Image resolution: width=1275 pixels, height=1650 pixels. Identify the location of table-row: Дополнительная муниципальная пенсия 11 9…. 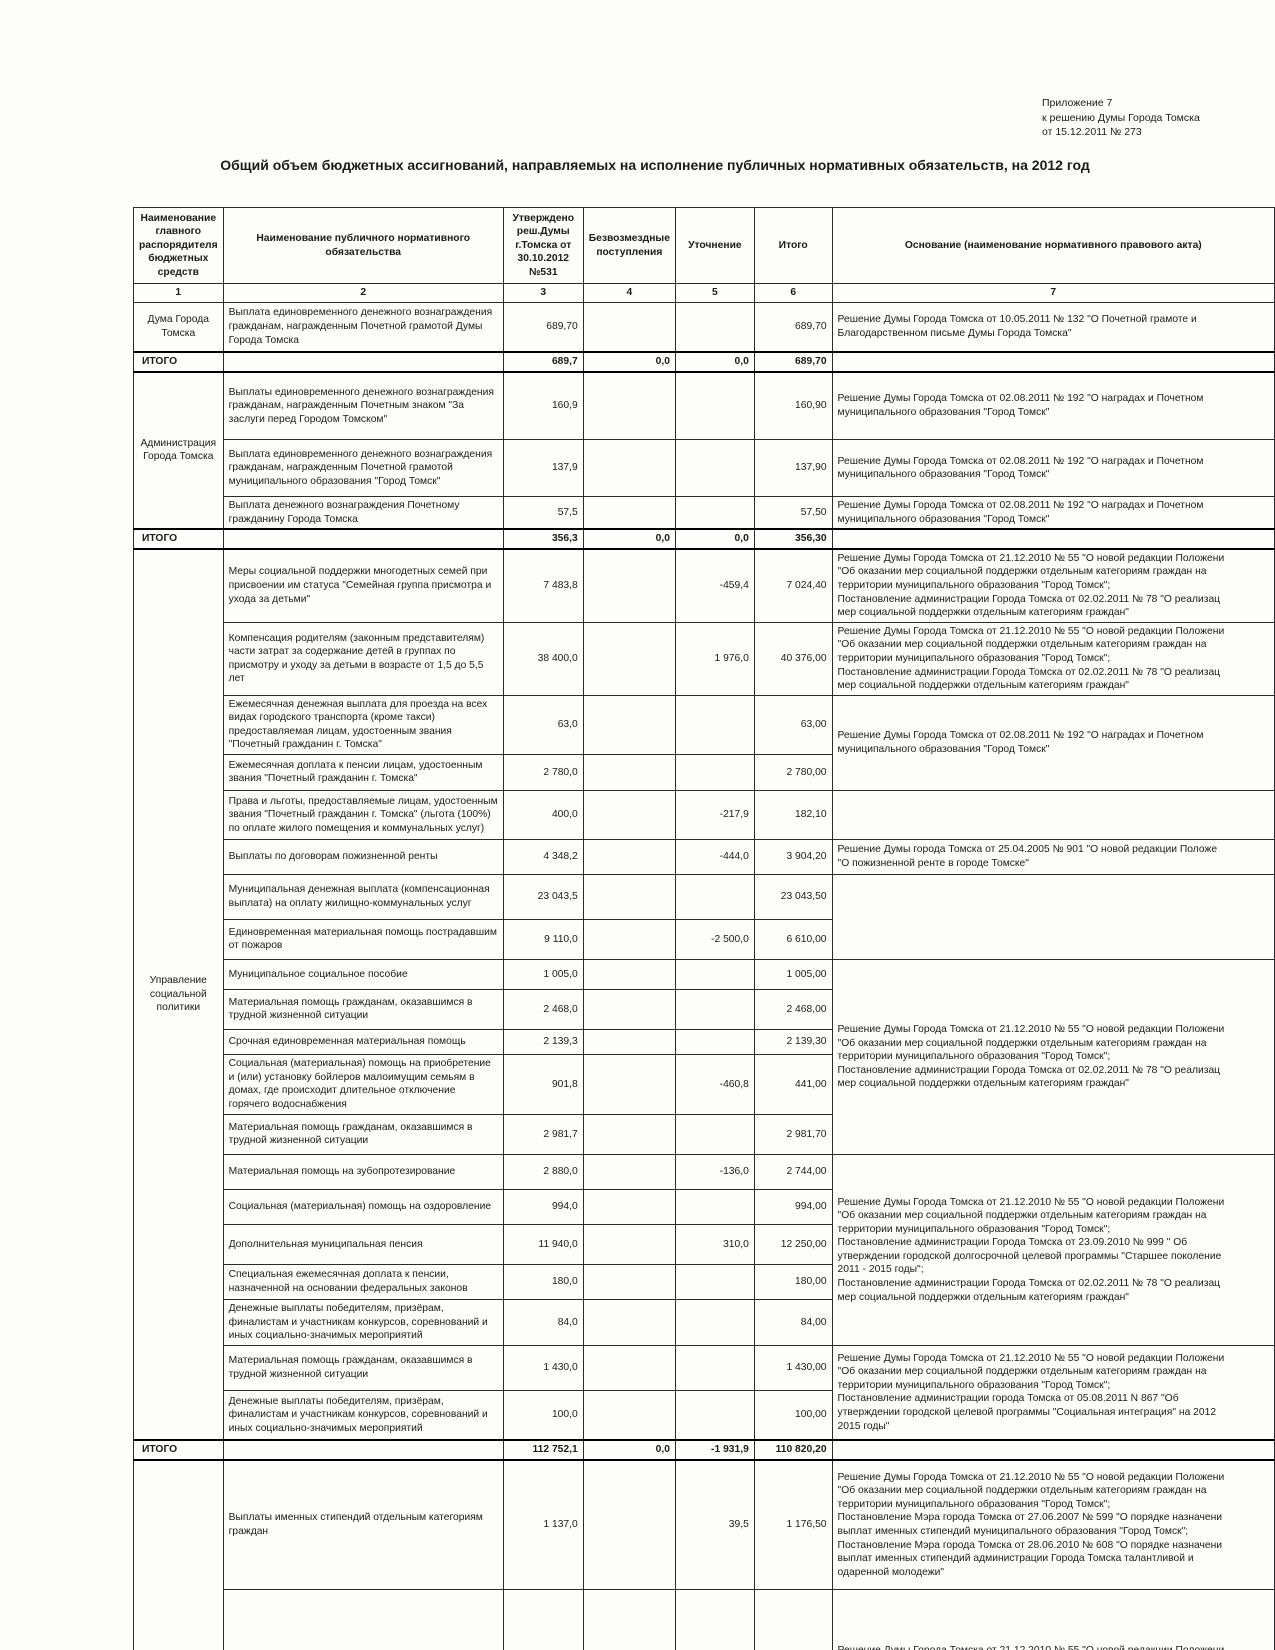
(704, 1244).